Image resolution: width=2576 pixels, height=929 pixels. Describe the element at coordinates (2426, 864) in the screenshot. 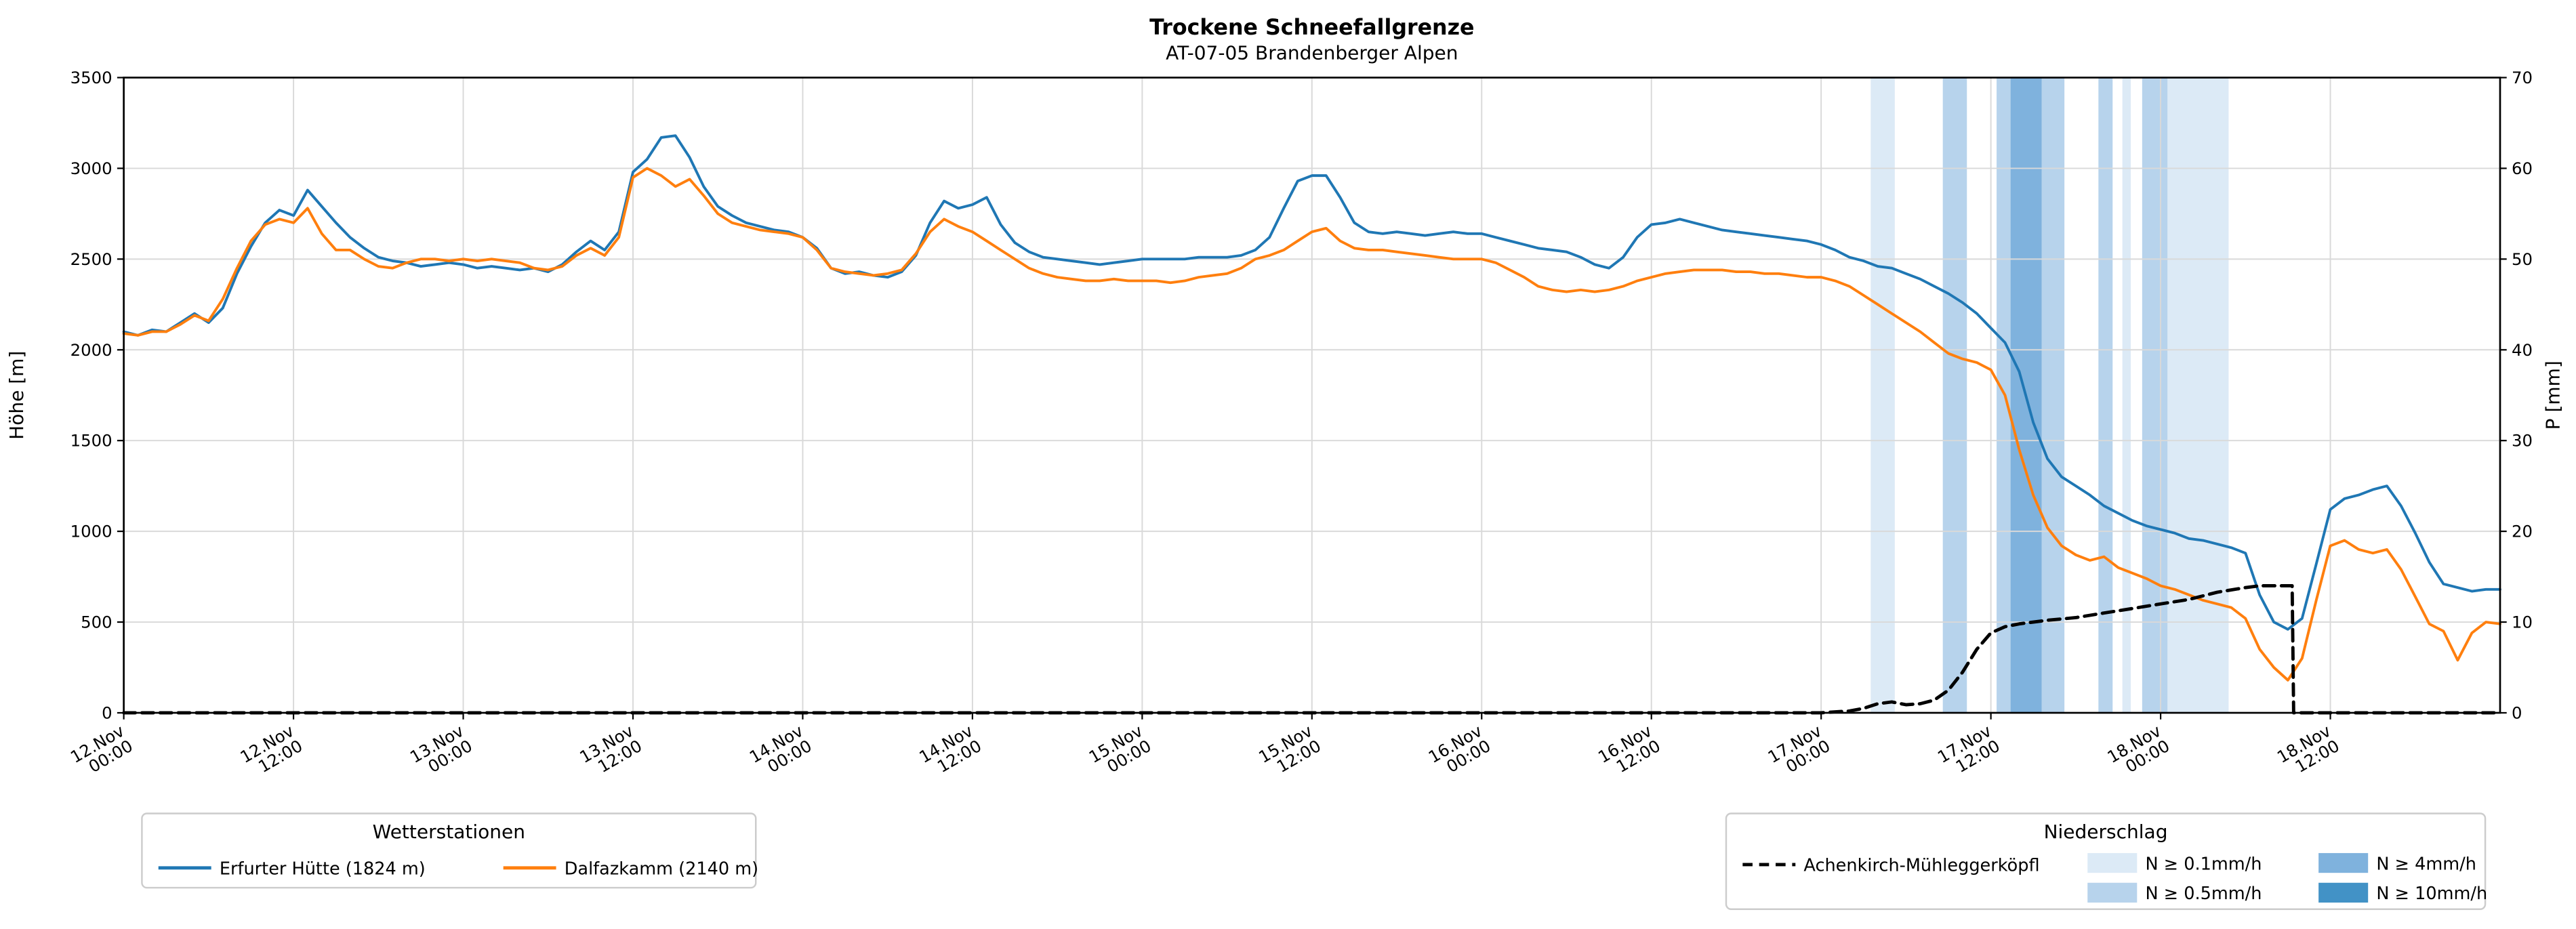

I see `legend-label-n4: N ≥ 4mm/h` at that location.